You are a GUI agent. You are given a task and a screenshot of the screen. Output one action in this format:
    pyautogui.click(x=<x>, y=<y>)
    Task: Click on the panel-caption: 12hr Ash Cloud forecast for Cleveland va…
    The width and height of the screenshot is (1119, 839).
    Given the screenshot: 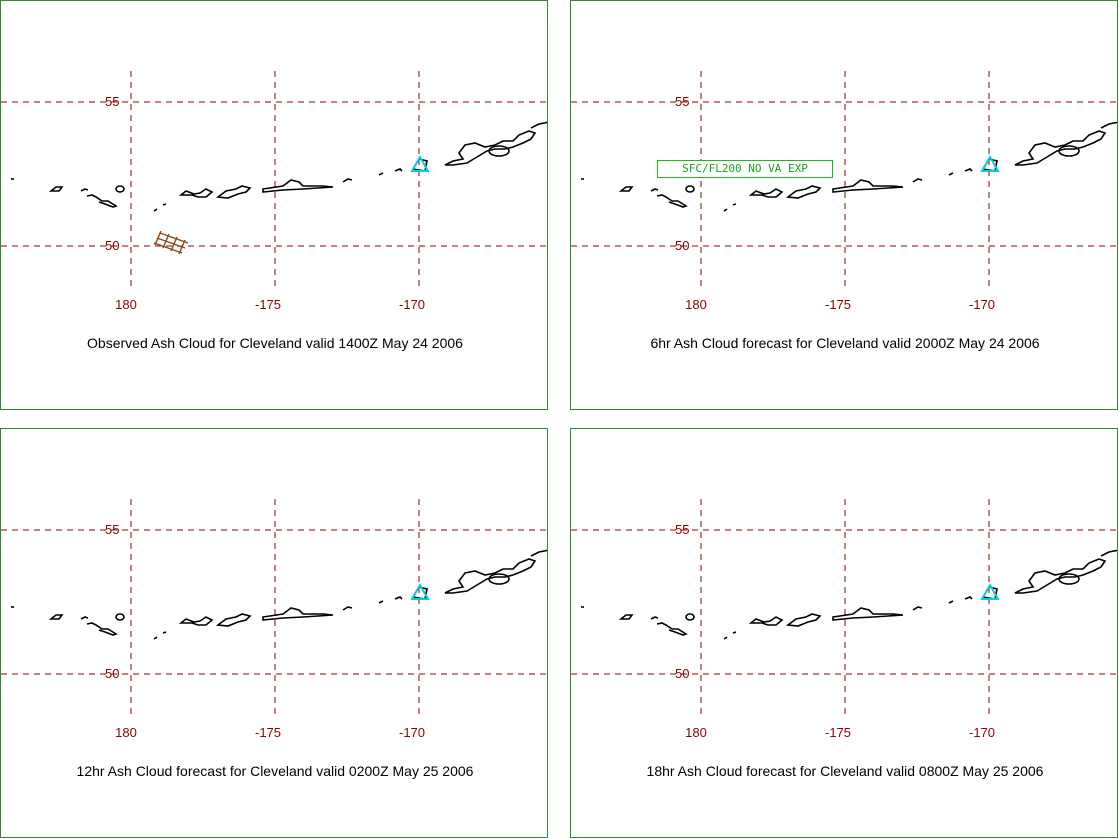 What is the action you would take?
    pyautogui.click(x=275, y=771)
    